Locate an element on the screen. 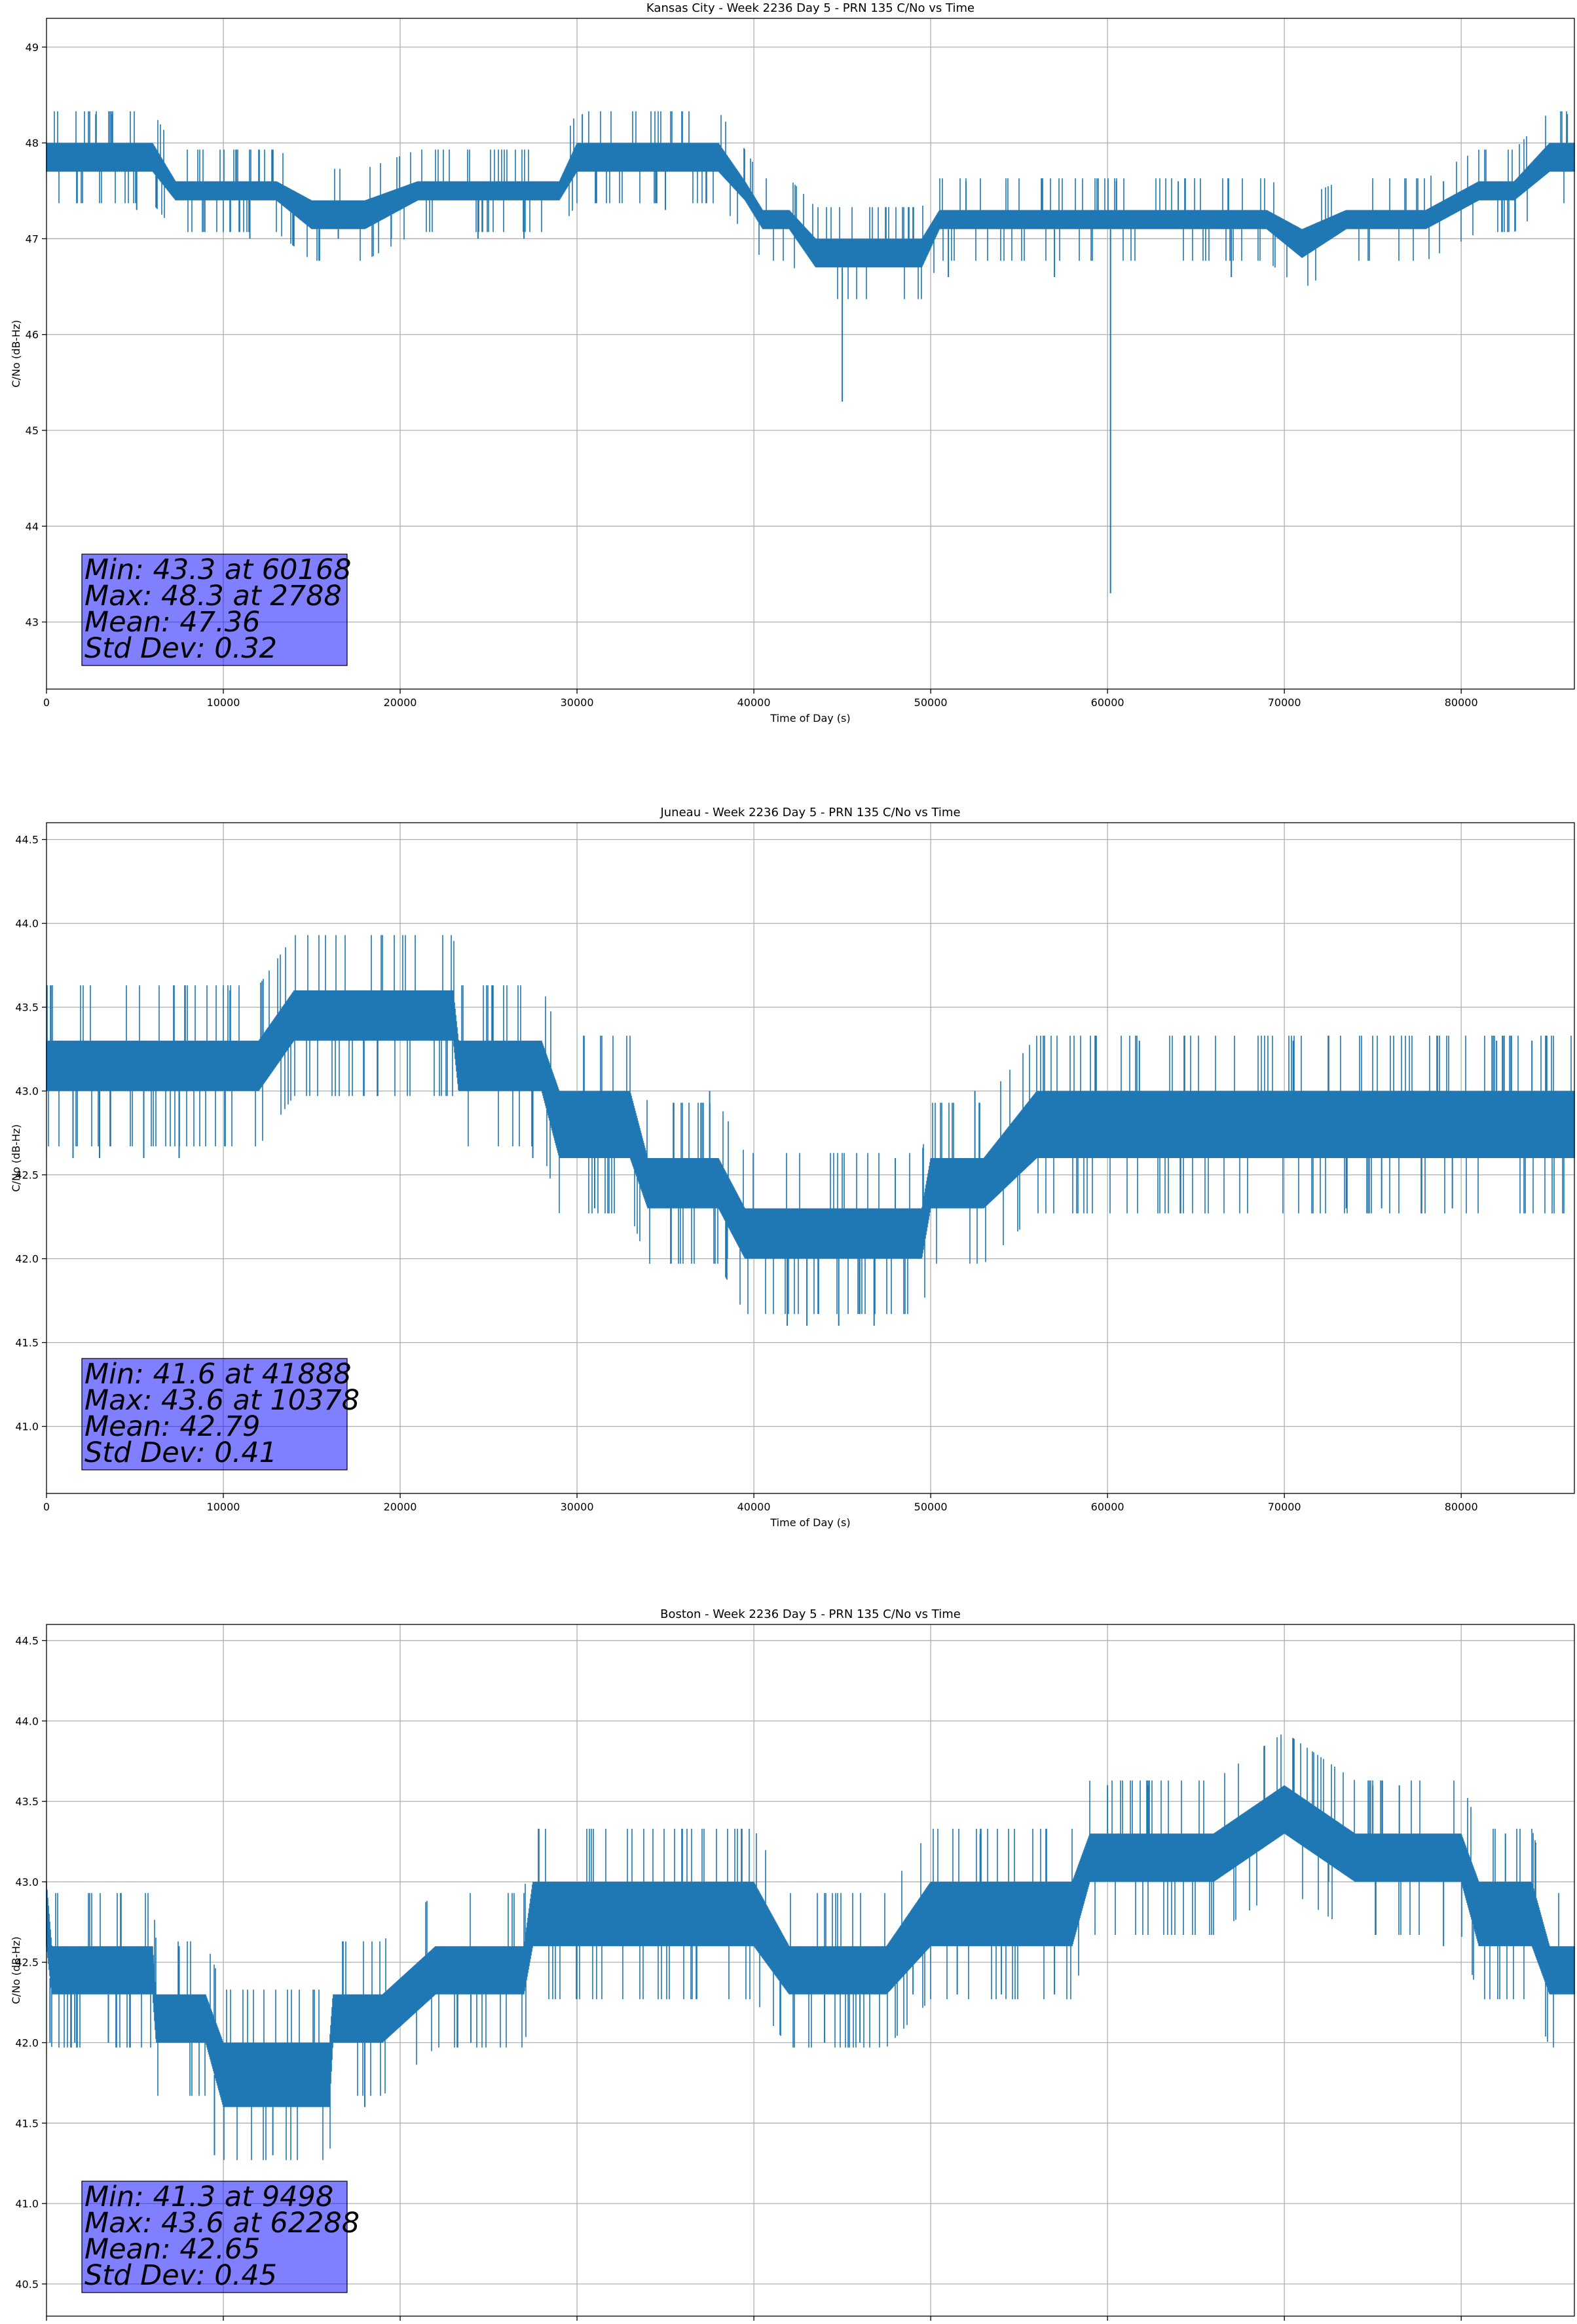 The image size is (1577, 2324). stats-line: Min: 43.3 at 60168 is located at coordinates (218, 569).